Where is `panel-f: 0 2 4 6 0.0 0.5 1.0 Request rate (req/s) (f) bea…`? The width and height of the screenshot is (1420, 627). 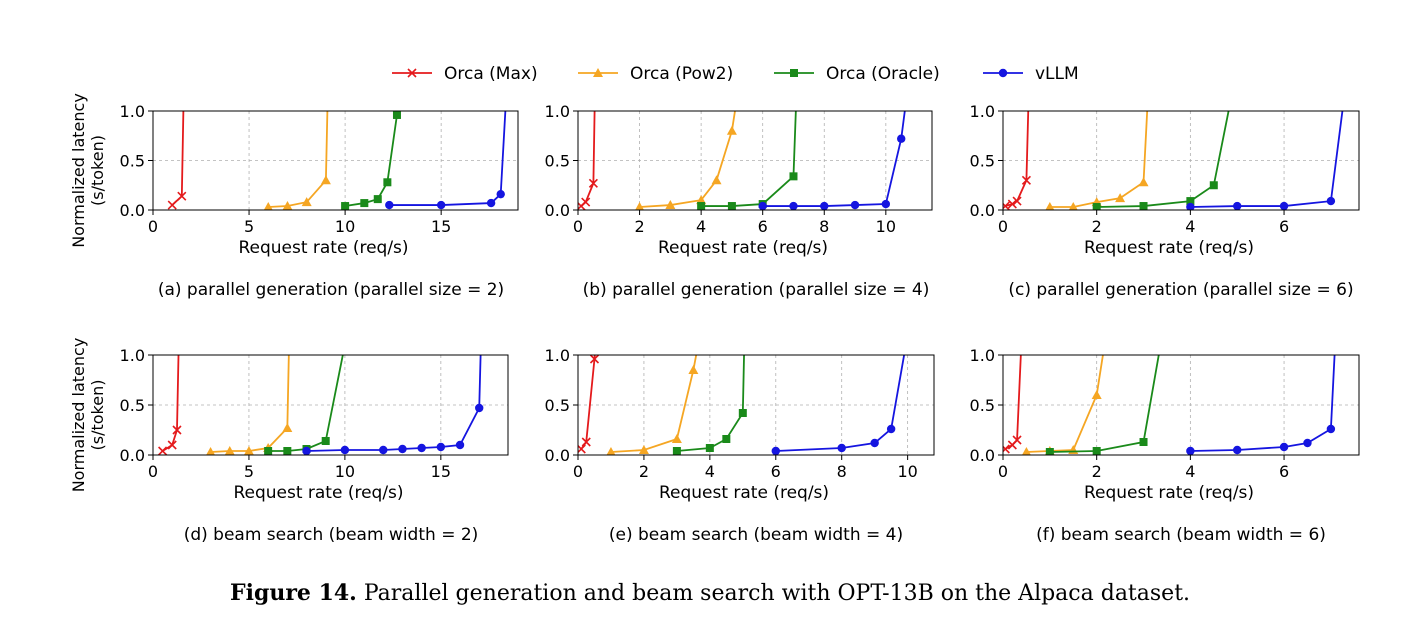
panel-f: 0 2 4 6 0.0 0.5 1.0 Request rate (req/s) (f) bea… is located at coordinates (1165, 445).